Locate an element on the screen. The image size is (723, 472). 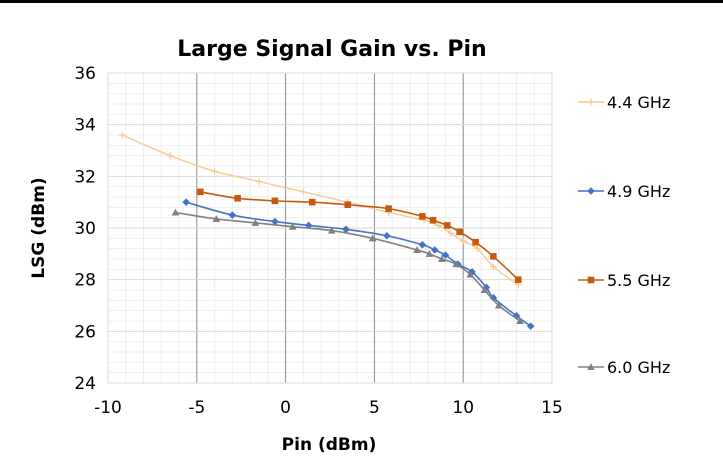
x-tick-label: 0 is located at coordinates (285, 408).